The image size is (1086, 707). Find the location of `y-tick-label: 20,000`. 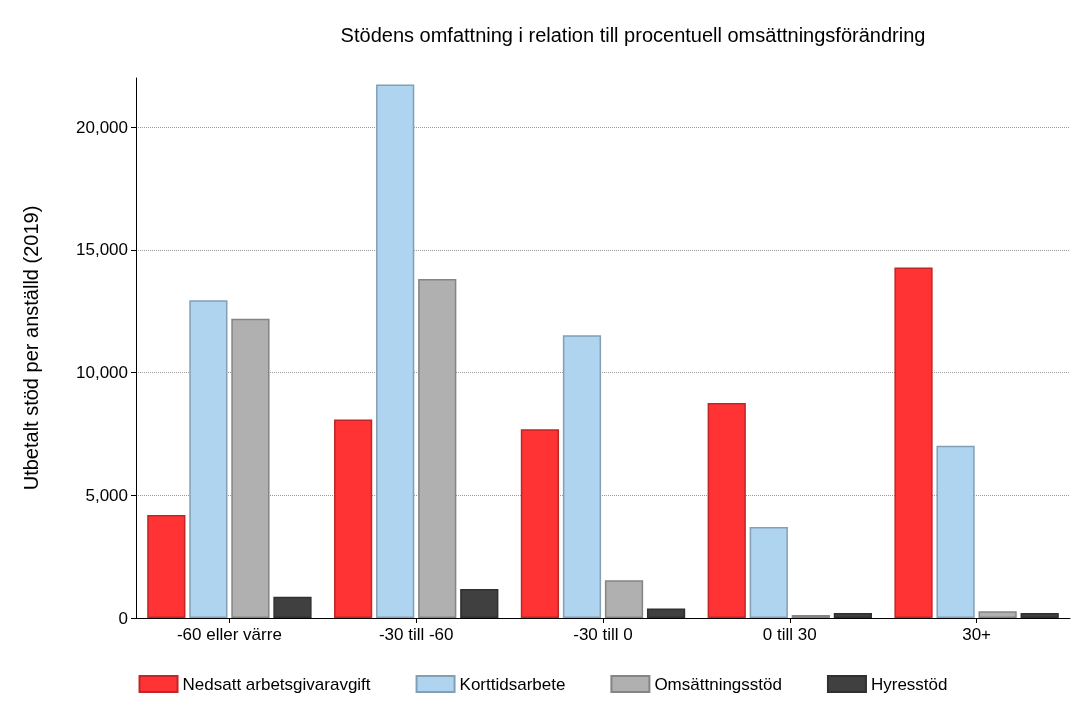

y-tick-label: 20,000 is located at coordinates (102, 127).